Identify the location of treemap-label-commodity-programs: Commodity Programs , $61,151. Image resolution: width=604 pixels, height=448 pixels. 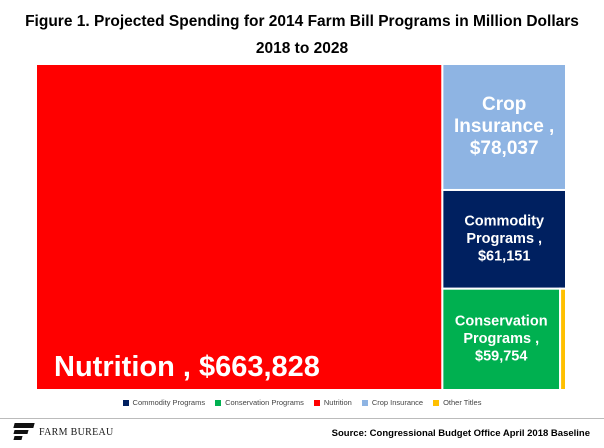
(504, 238).